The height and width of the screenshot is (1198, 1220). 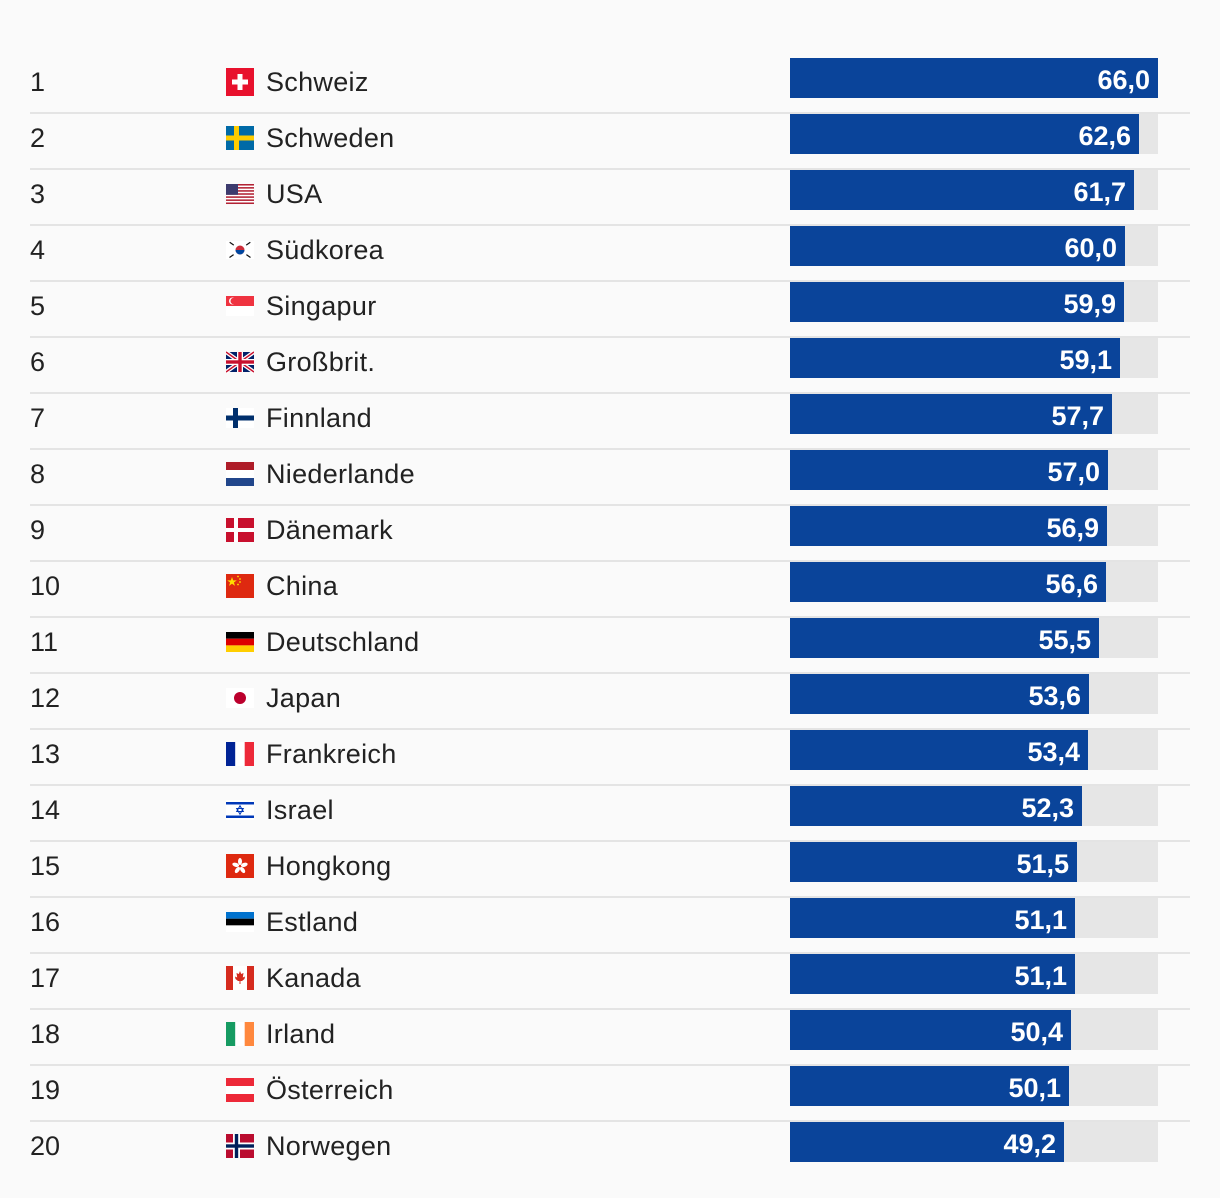 I want to click on bar: 62,6, so click(x=964, y=134).